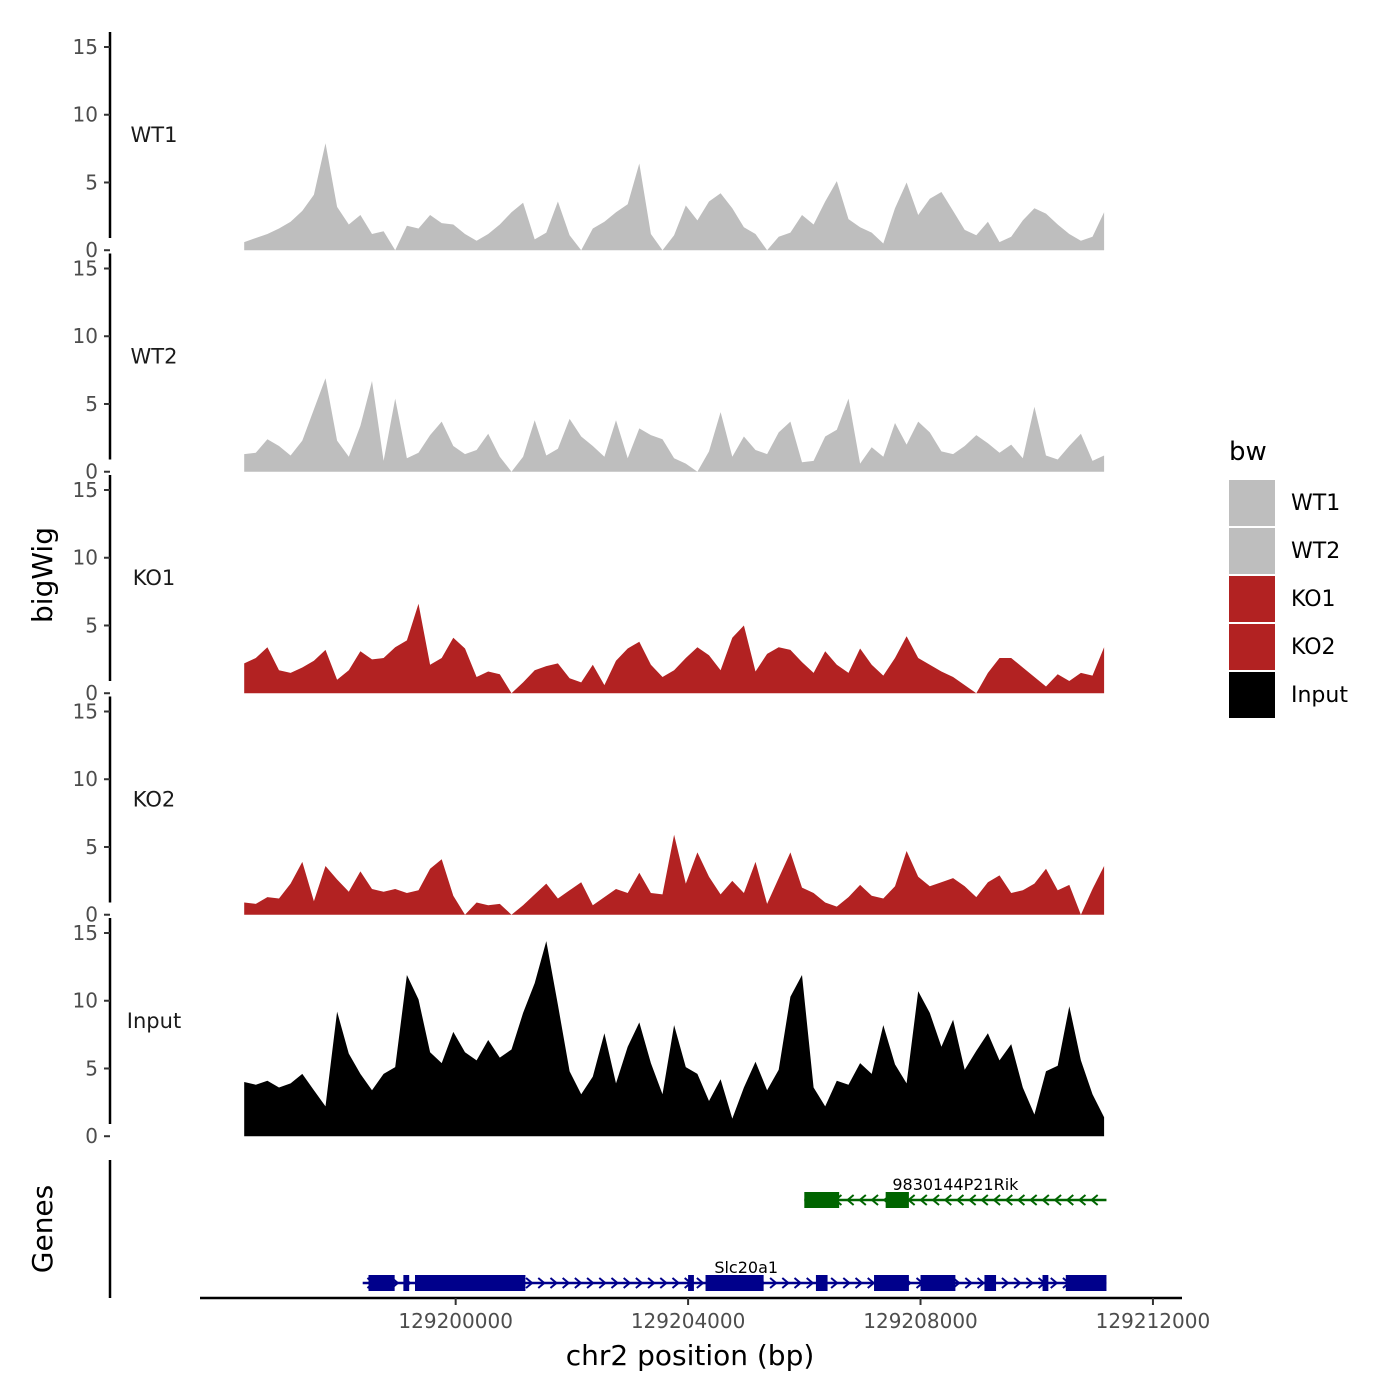 This screenshot has height=1400, width=1400. What do you see at coordinates (1315, 503) in the screenshot?
I see `legend-label-wt1: WT1` at bounding box center [1315, 503].